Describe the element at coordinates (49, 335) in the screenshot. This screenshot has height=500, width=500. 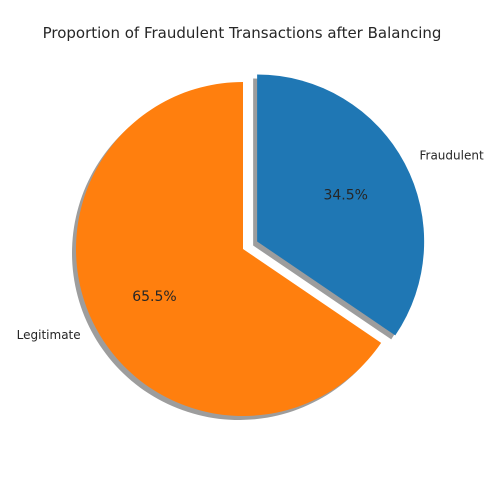
I see `slice-label-legitimate: Legitimate` at that location.